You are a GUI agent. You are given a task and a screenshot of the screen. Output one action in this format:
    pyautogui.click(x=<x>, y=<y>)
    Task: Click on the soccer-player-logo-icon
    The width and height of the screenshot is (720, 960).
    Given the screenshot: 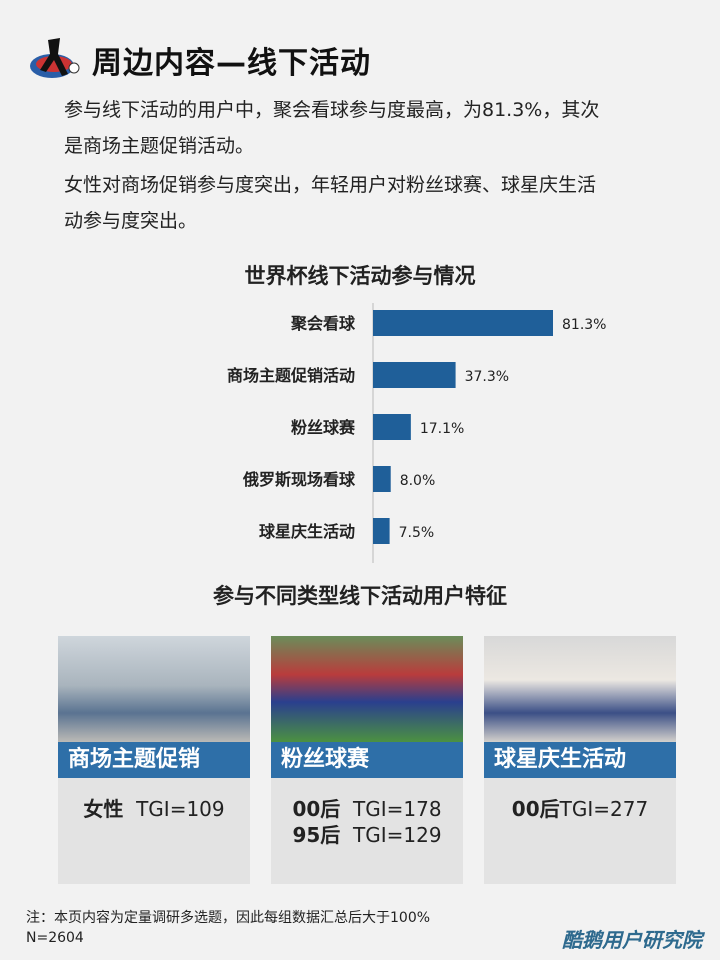 What is the action you would take?
    pyautogui.click(x=55, y=58)
    